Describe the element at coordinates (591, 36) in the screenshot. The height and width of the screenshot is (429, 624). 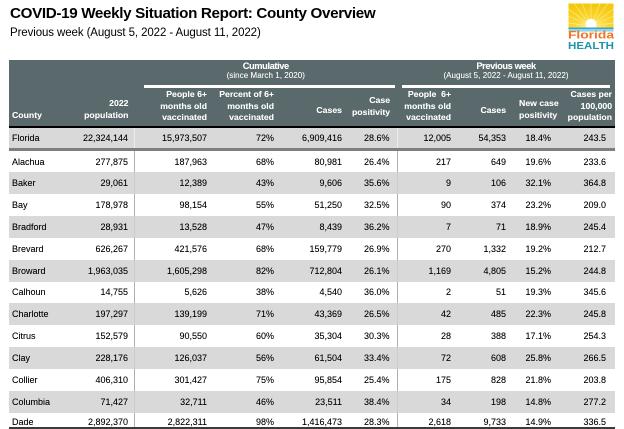
I see `svg-text: Florida` at that location.